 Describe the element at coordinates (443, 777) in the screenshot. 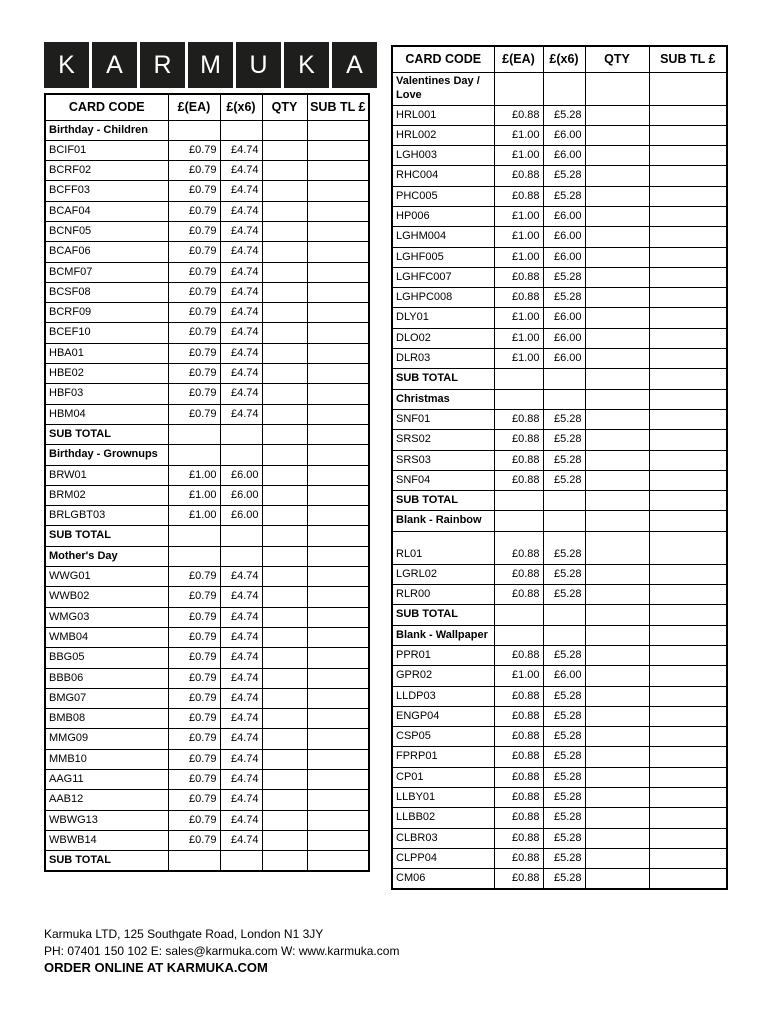

I see `card-code-cell: CP01` at that location.